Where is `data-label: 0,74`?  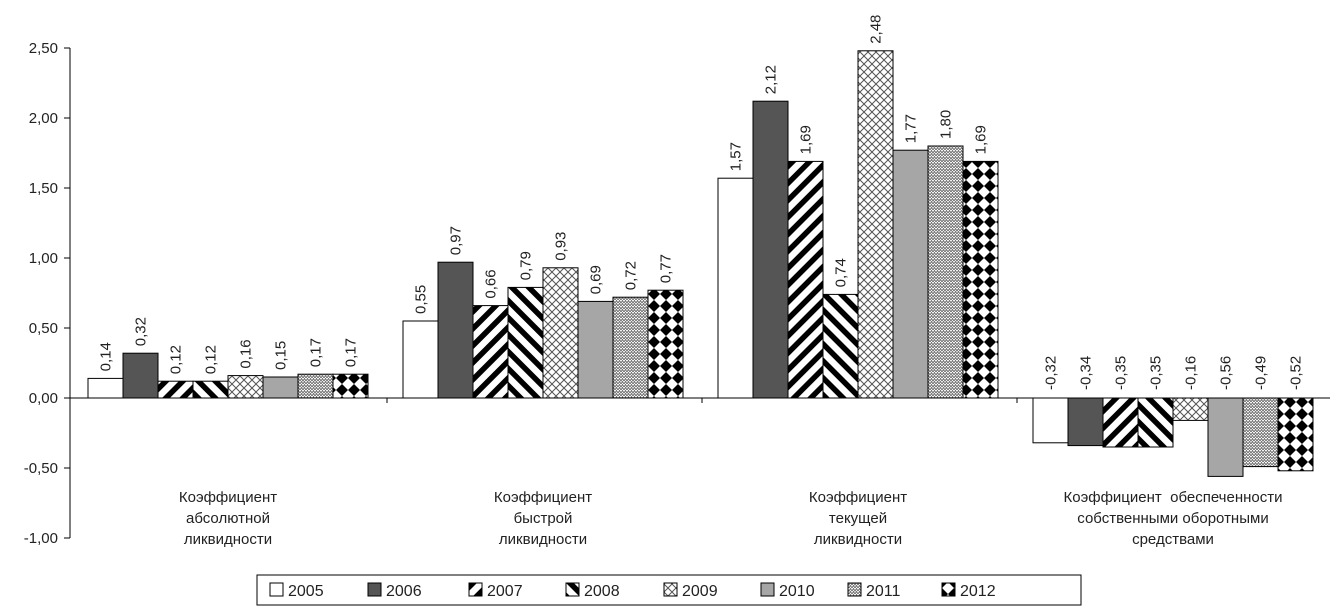 data-label: 0,74 is located at coordinates (841, 272).